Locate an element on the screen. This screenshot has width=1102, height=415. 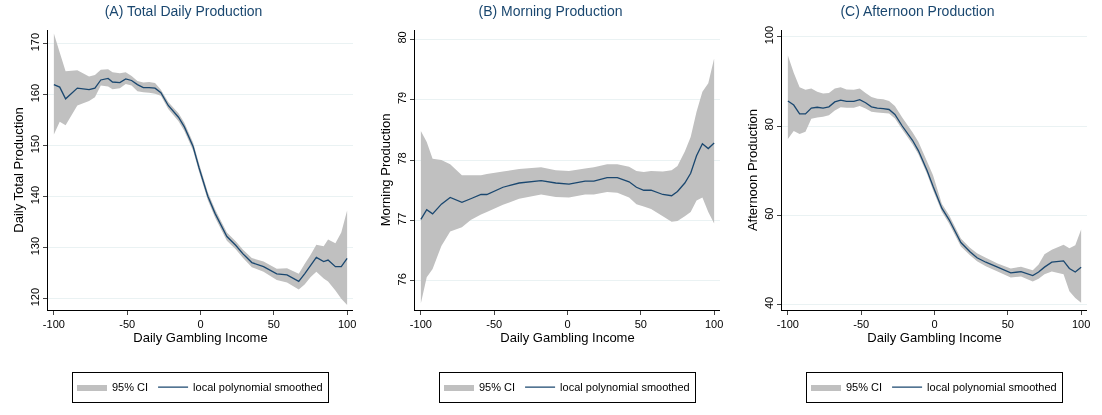
y-tick-label: 100 is located at coordinates (768, 35).